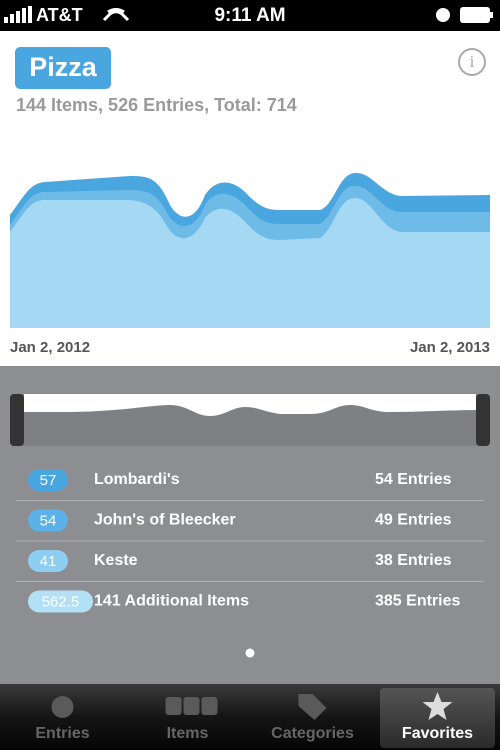 This screenshot has width=500, height=750. Describe the element at coordinates (116, 560) in the screenshot. I see `item-name: Keste` at that location.